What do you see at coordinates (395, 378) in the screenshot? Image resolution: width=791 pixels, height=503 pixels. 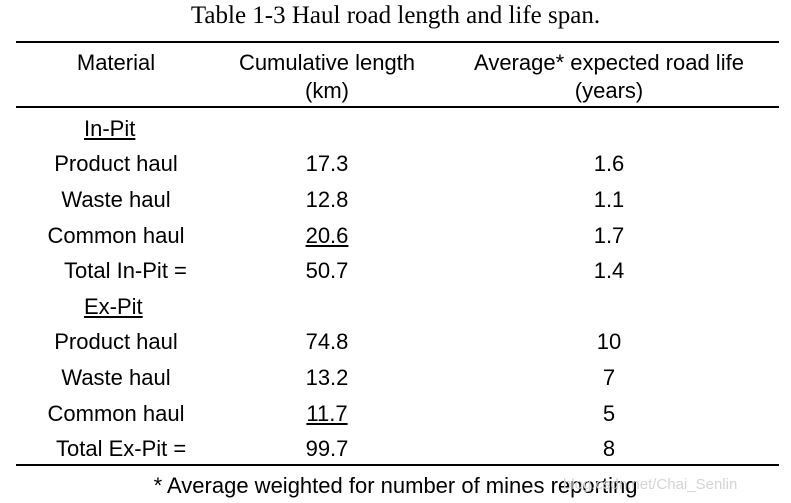 I see `table-row: Waste haul 13.2 7` at bounding box center [395, 378].